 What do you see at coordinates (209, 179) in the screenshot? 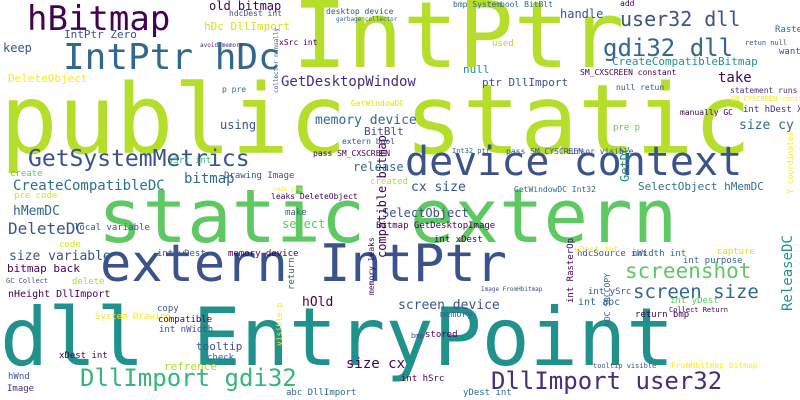
I see `cloud-word: bitmap` at bounding box center [209, 179].